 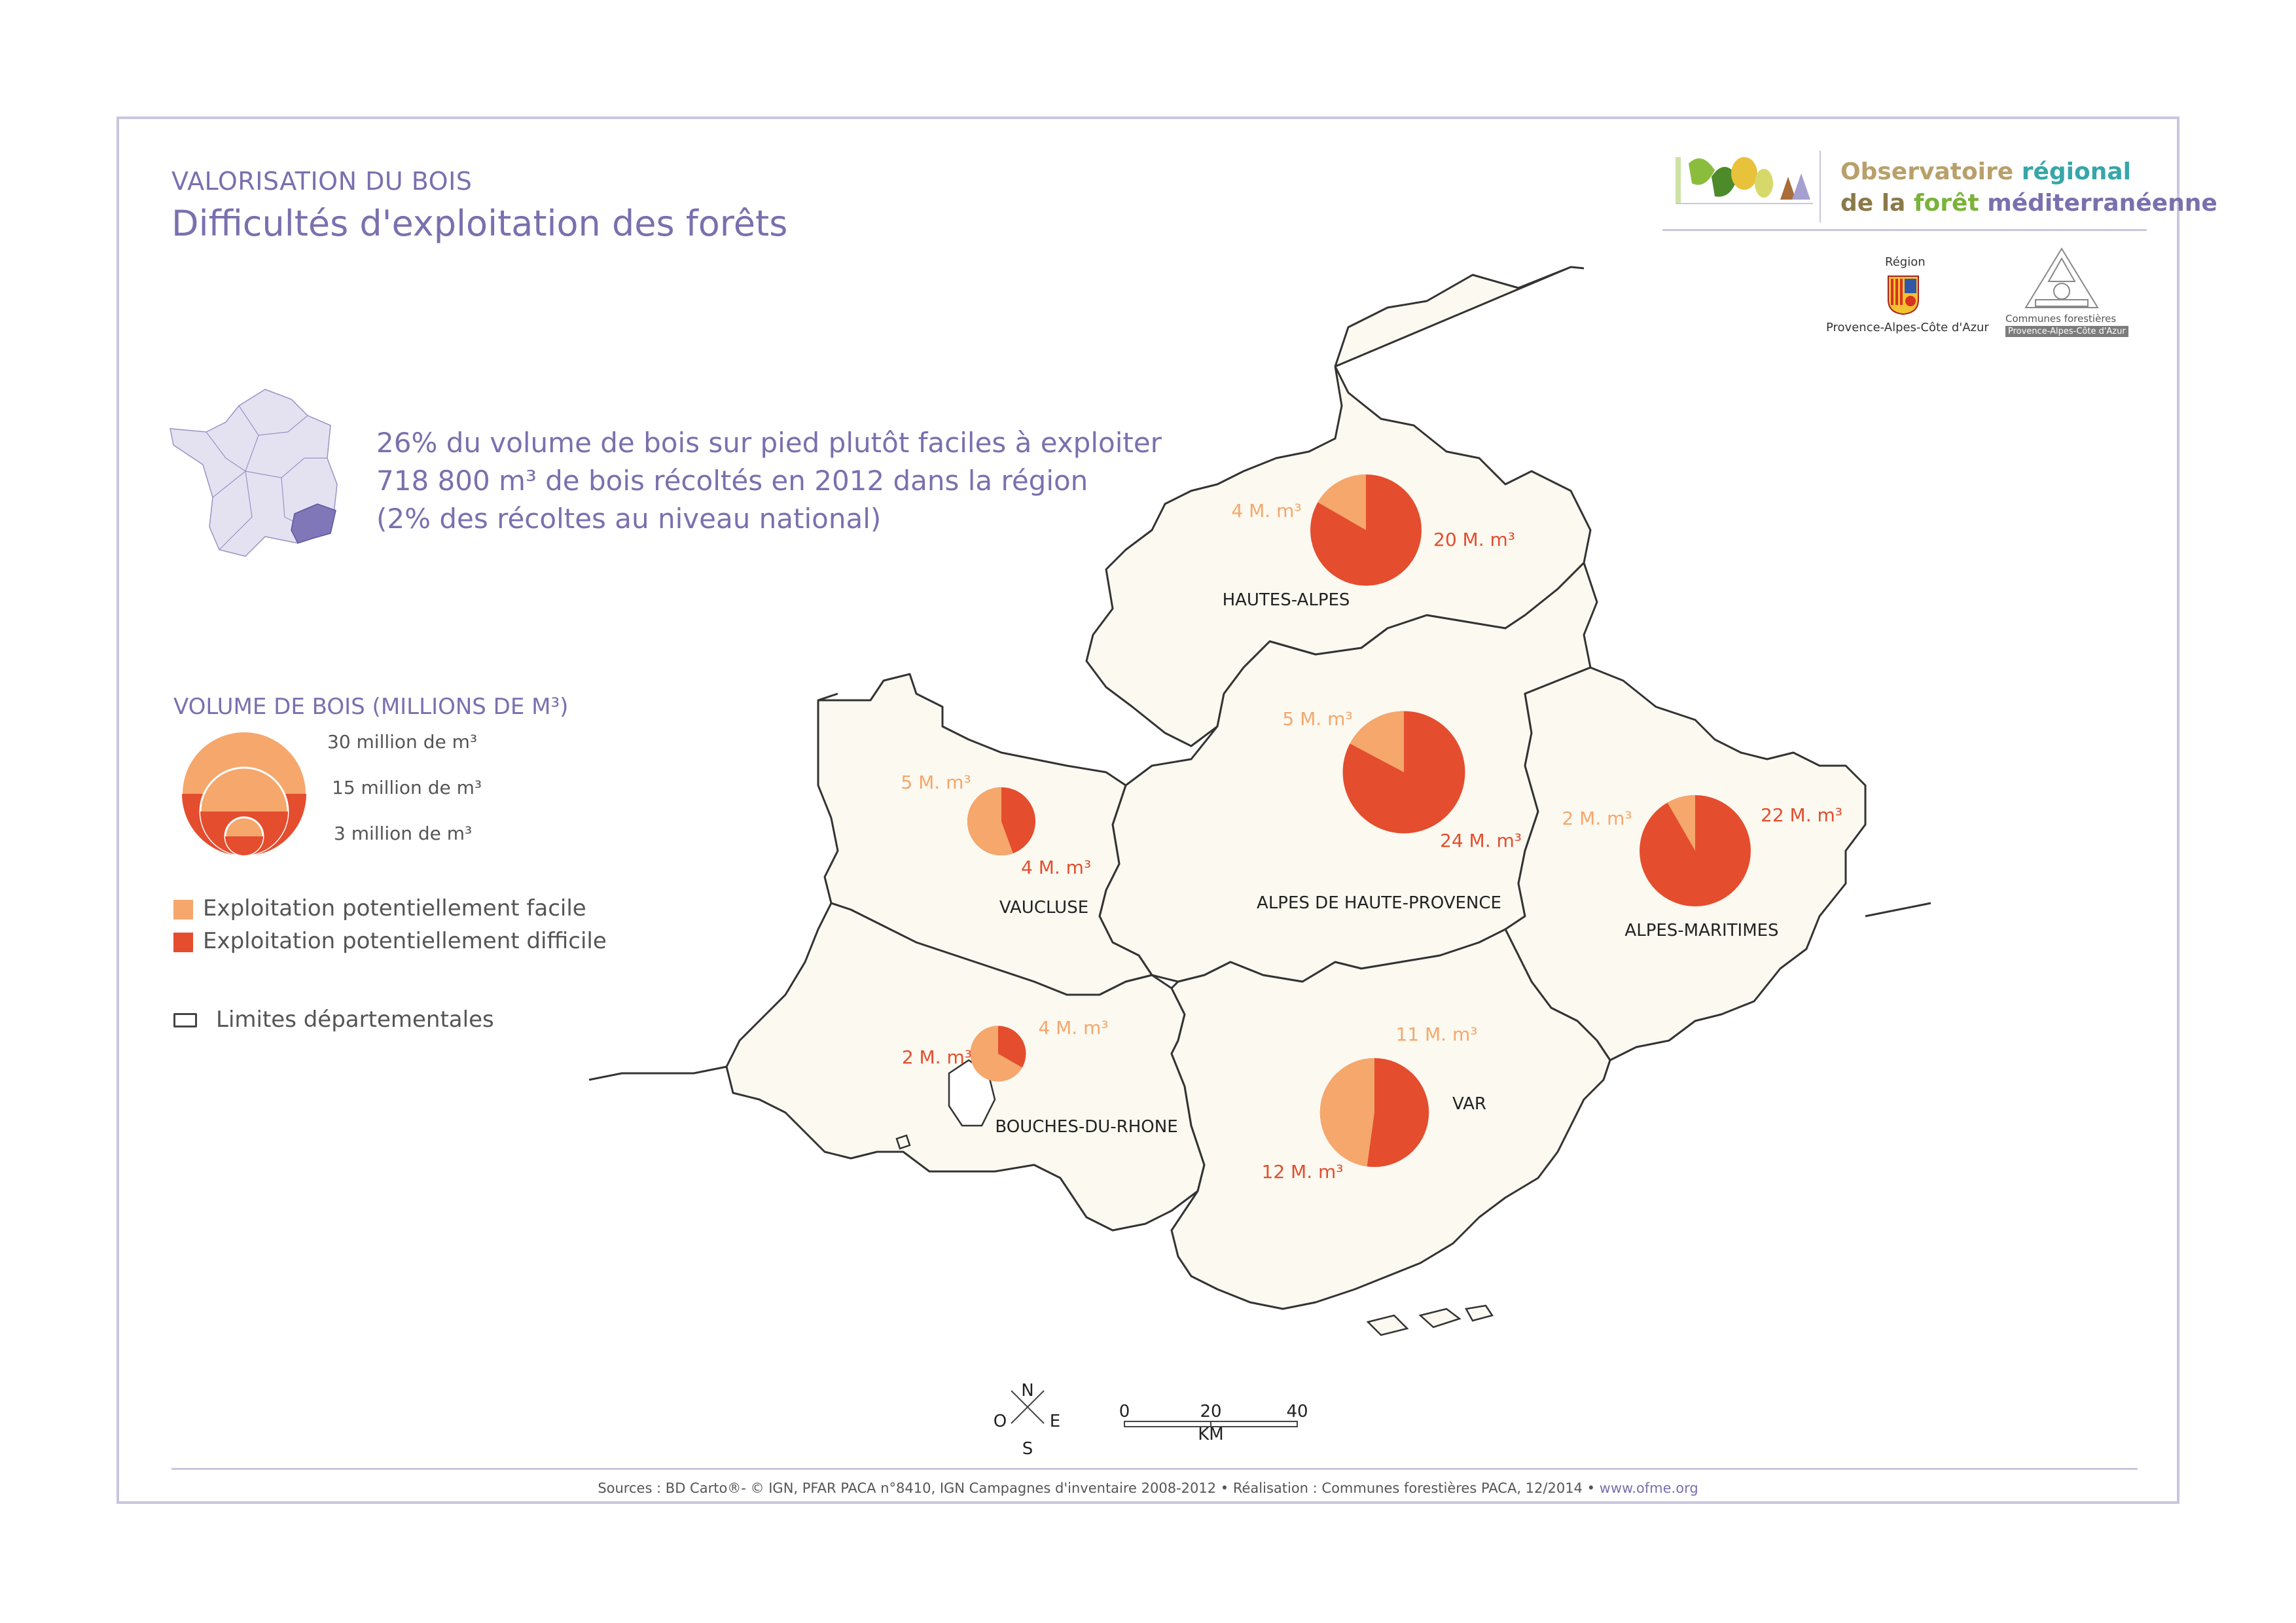 I want to click on scale-unit: KM, so click(x=1210, y=1434).